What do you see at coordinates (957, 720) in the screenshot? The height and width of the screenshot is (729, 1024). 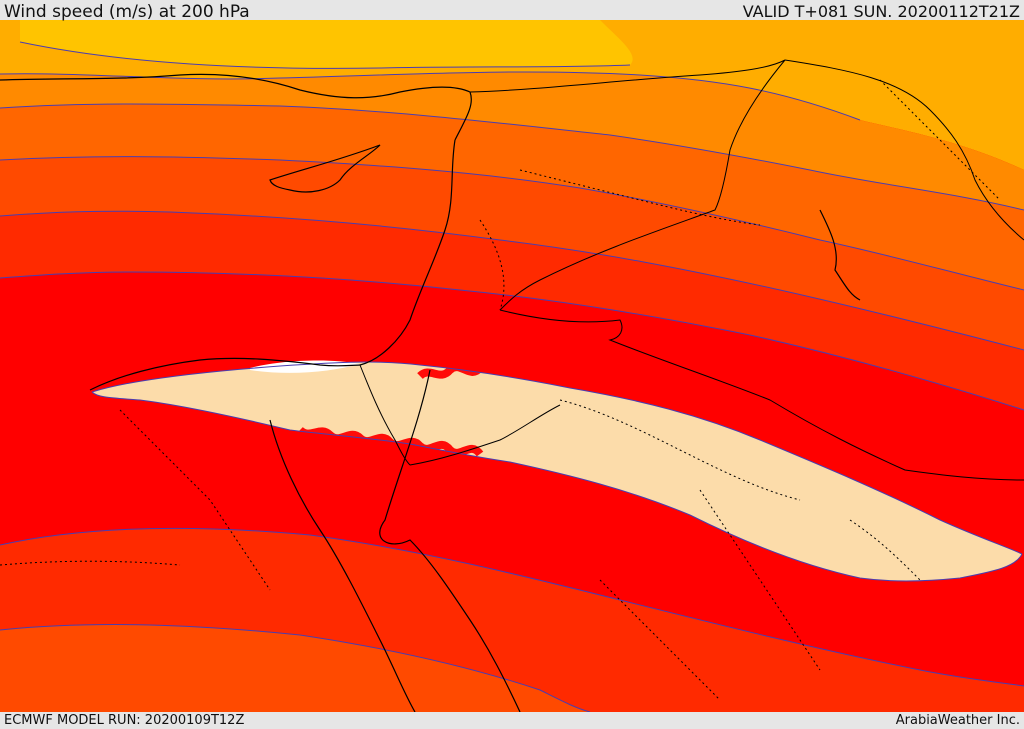 I see `credit-label: ArabiaWeather Inc.` at bounding box center [957, 720].